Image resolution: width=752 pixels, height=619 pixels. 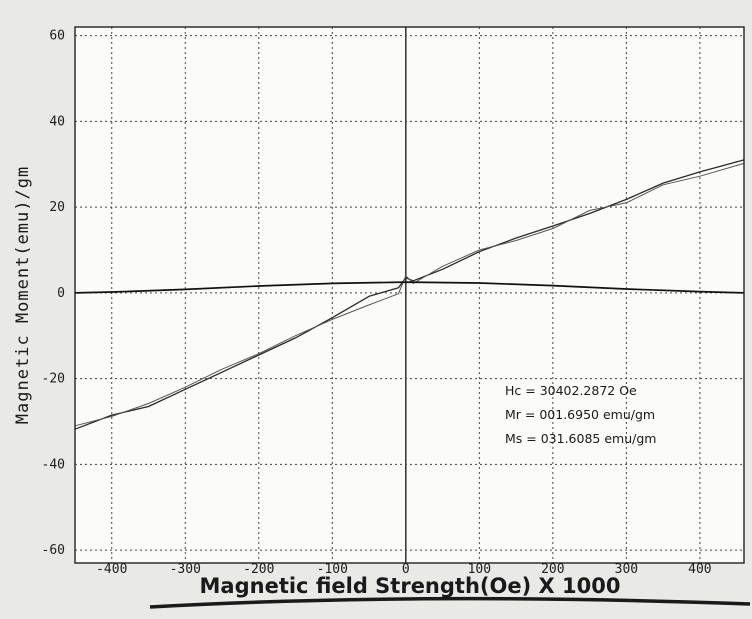 What do you see at coordinates (580, 438) in the screenshot?
I see `annotation-ms: Ms = 031.6085 emu/gm` at bounding box center [580, 438].